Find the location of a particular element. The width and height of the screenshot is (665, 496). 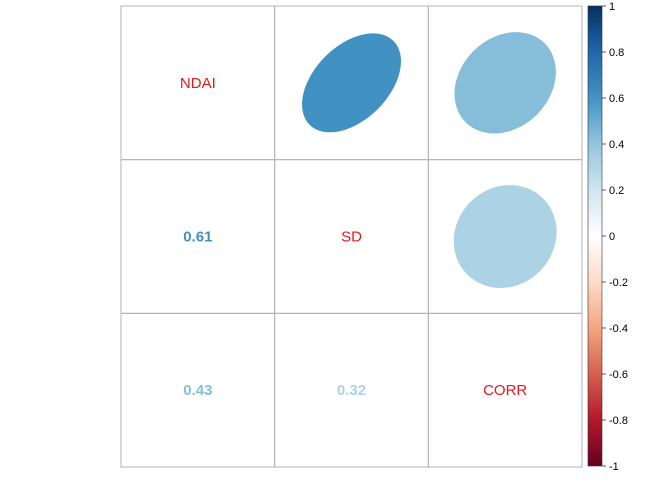

grid-cell is located at coordinates (505, 390).